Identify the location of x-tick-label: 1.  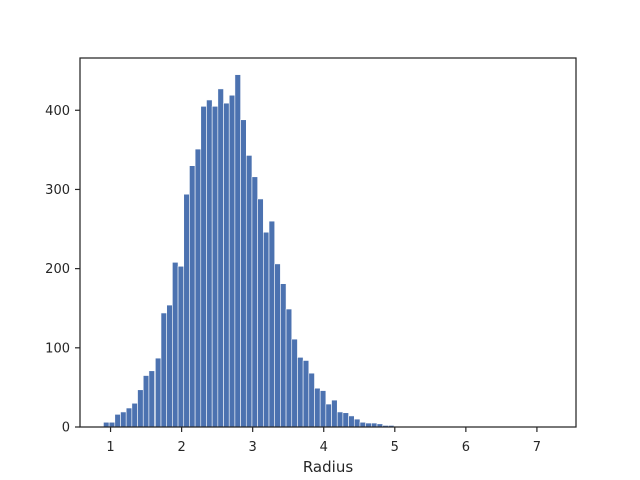
(110, 447).